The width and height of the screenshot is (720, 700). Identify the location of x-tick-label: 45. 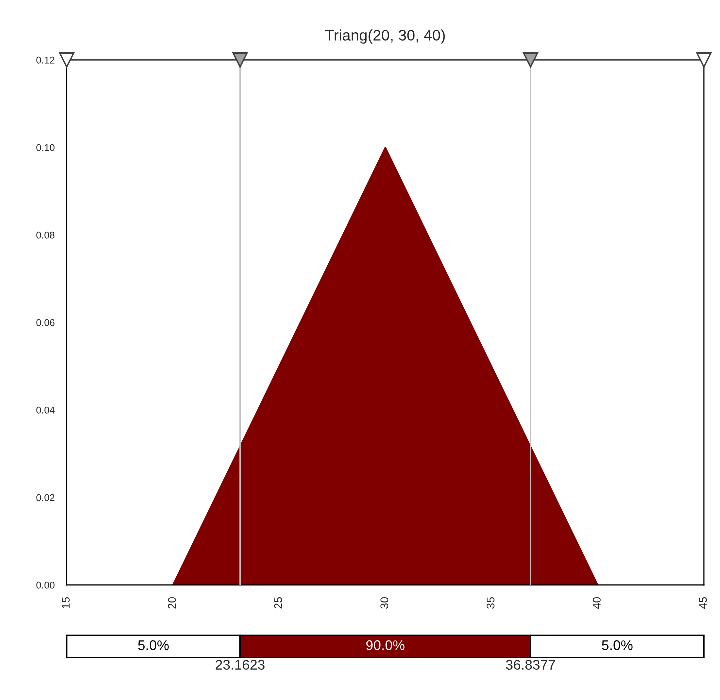
(703, 603).